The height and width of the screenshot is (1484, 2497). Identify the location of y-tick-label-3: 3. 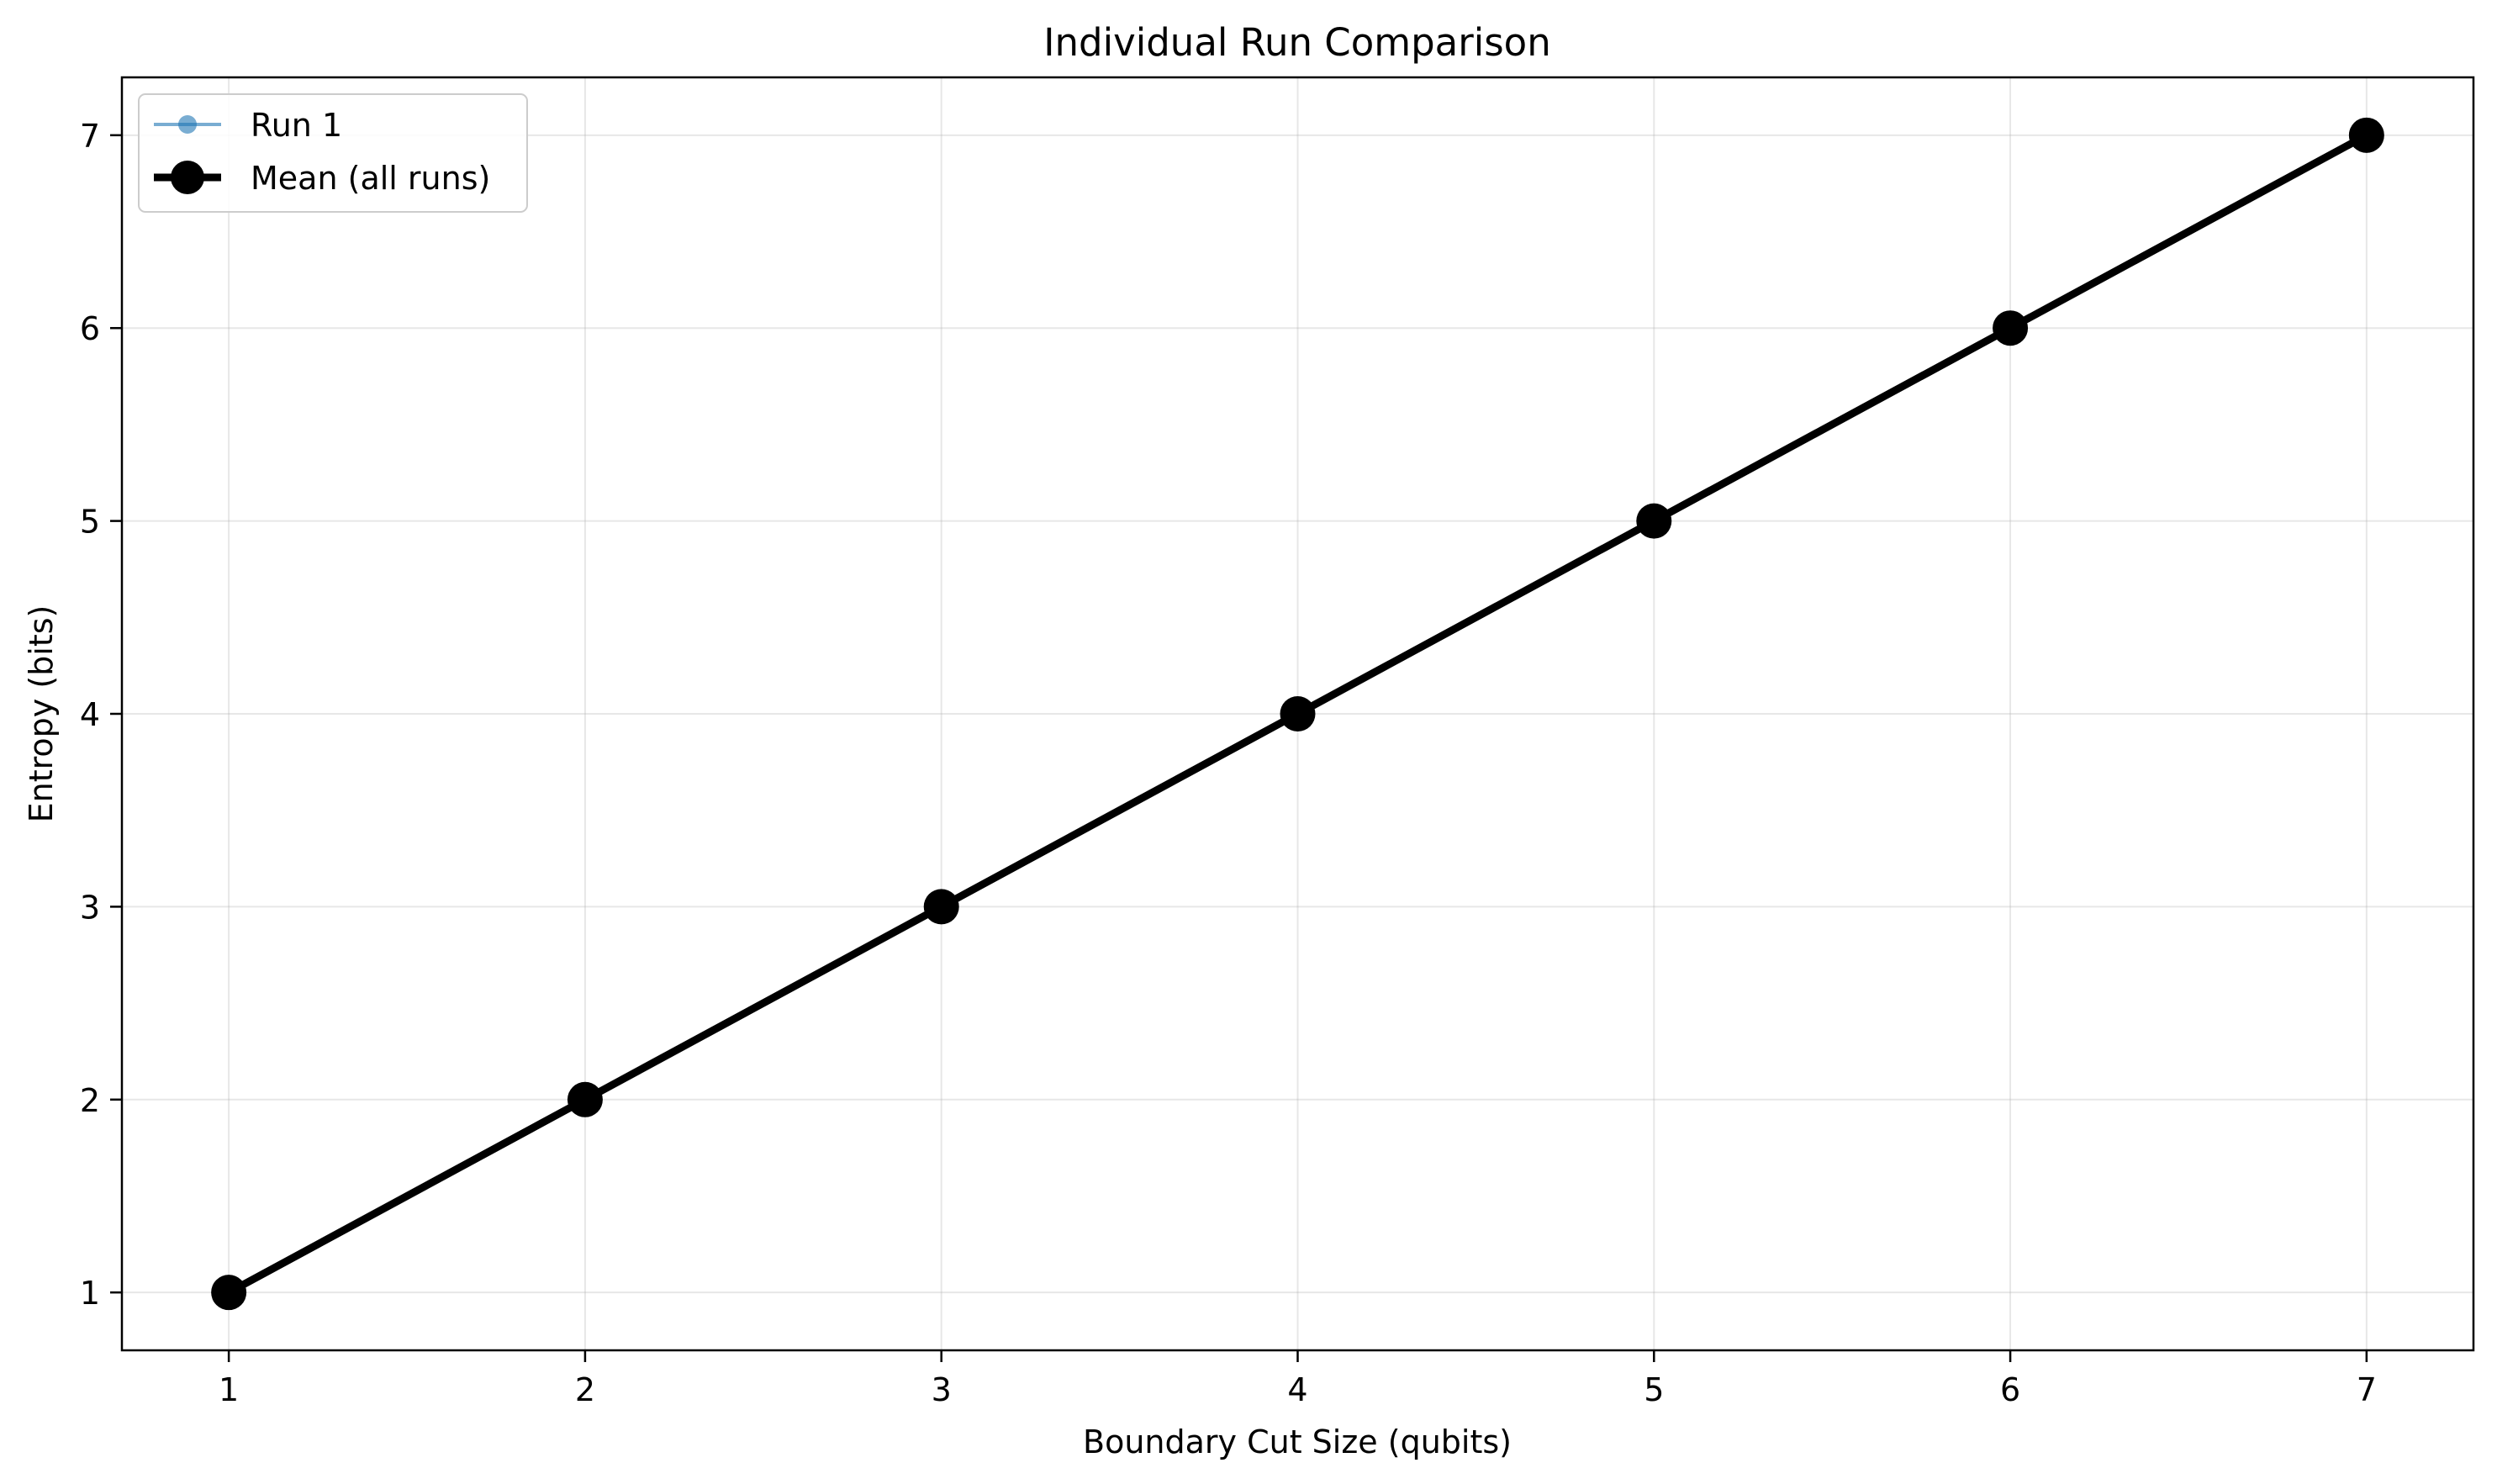
(90, 908).